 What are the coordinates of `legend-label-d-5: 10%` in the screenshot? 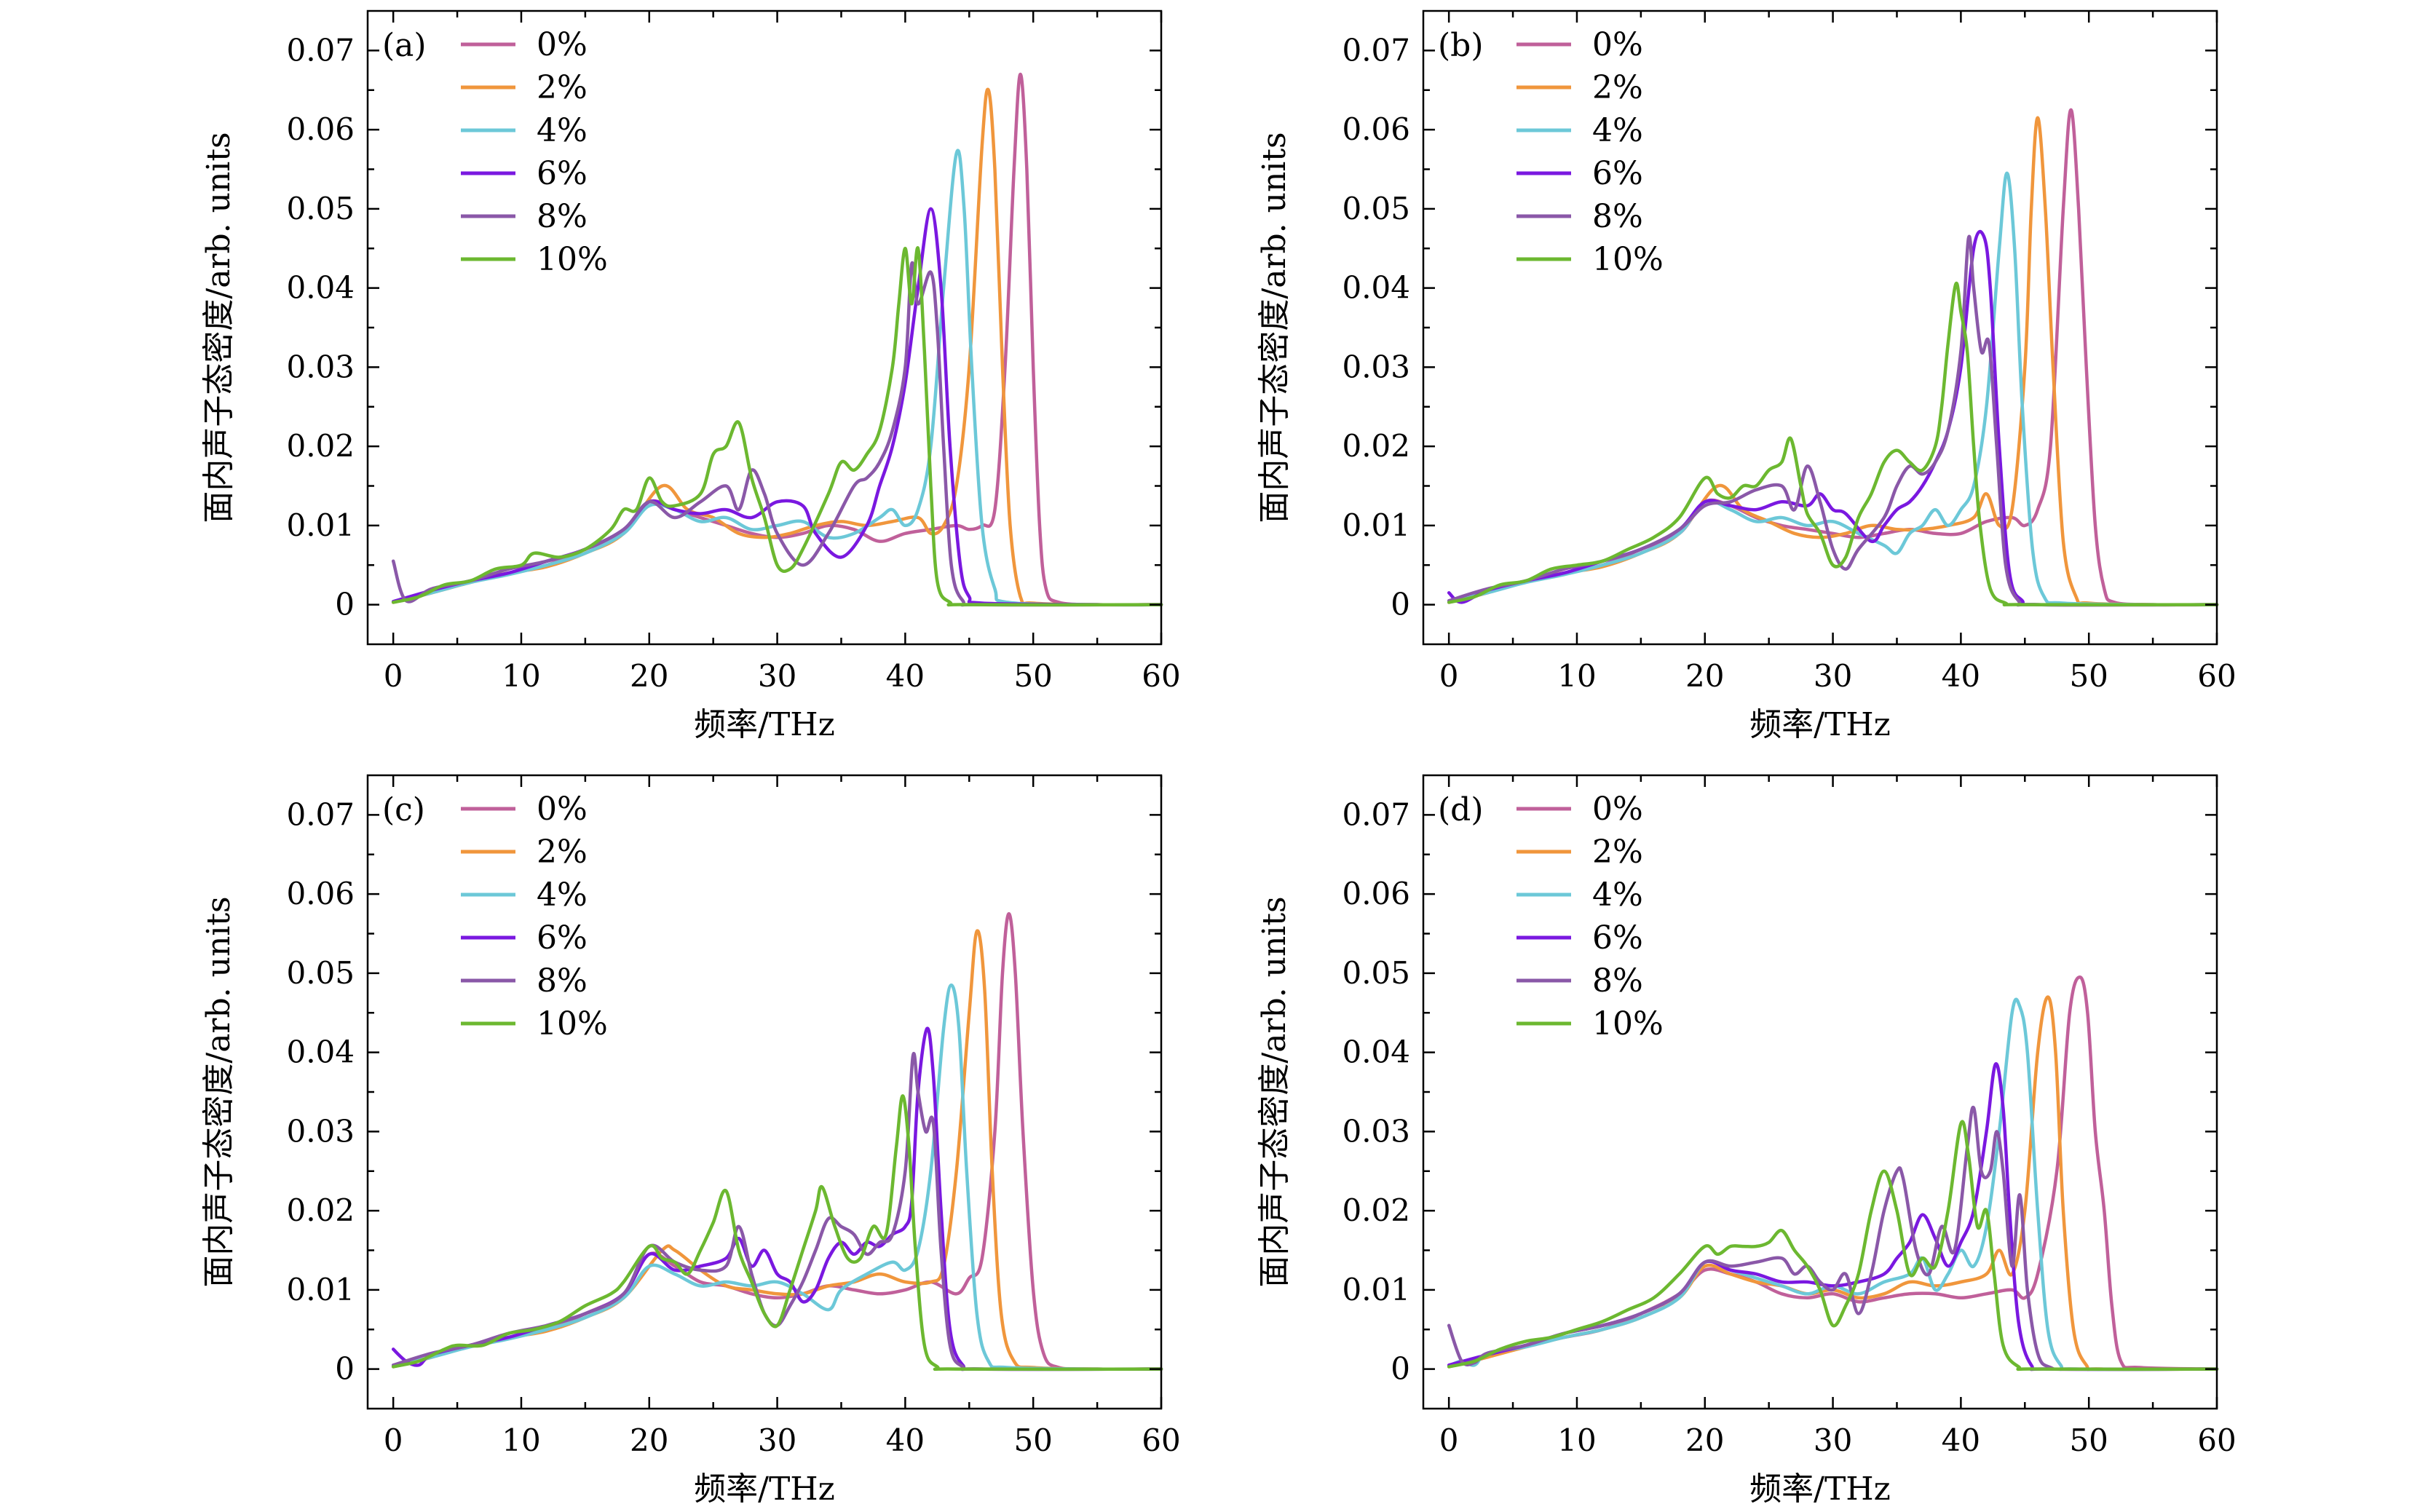 It's located at (1628, 1023).